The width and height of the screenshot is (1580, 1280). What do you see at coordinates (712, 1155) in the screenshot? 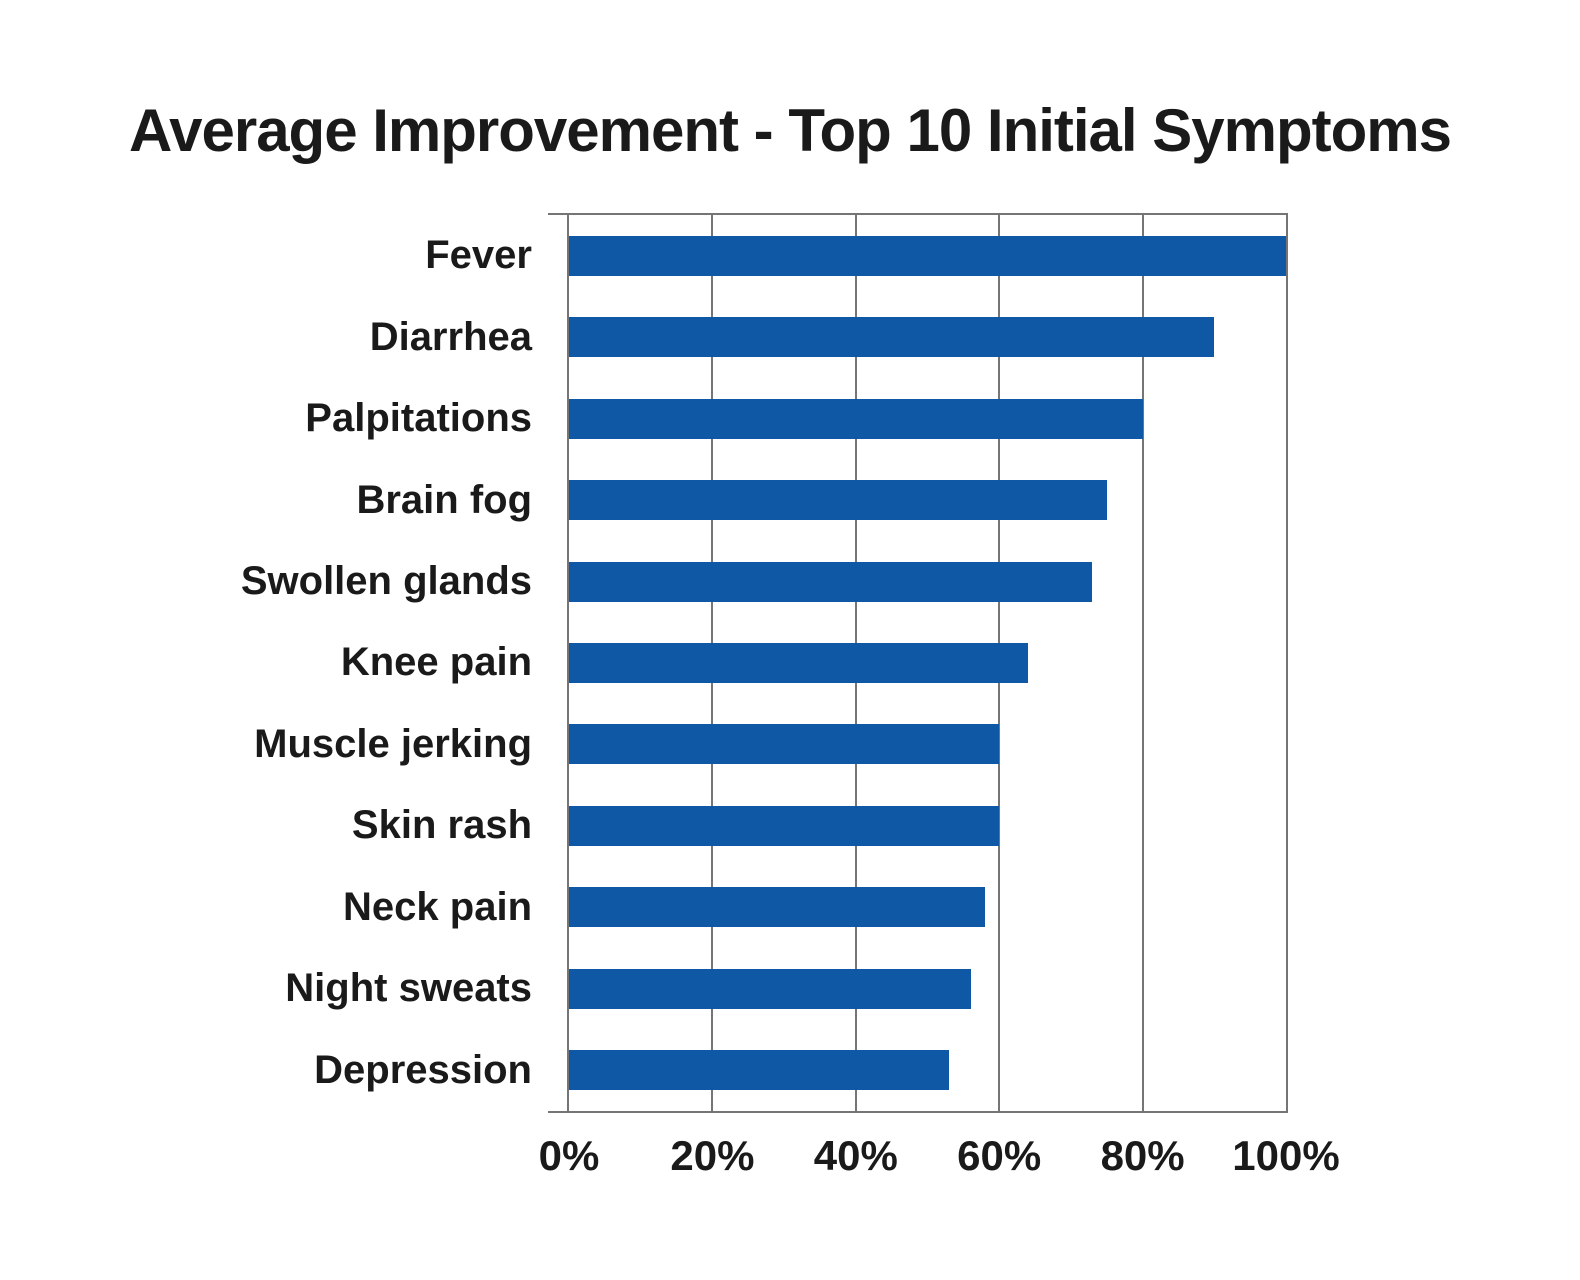
I see `x-tick-label-20%: 20%` at bounding box center [712, 1155].